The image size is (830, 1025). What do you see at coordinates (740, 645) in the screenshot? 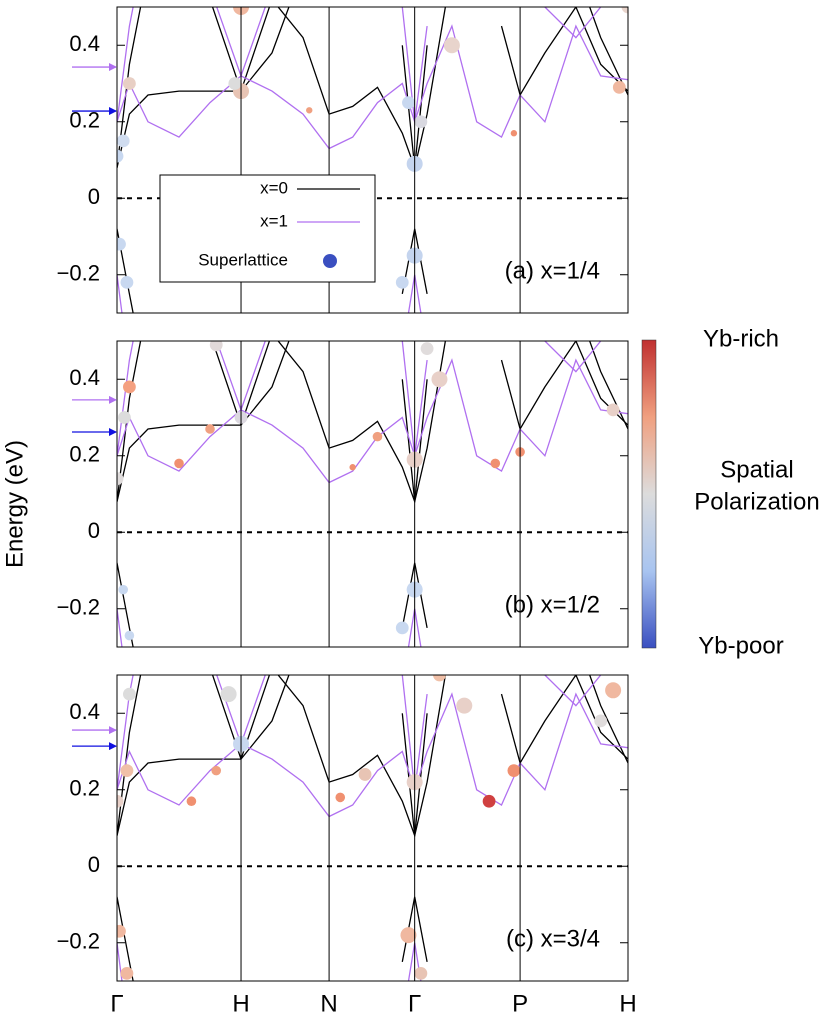
I see `colorbar-label: Yb-poor` at bounding box center [740, 645].